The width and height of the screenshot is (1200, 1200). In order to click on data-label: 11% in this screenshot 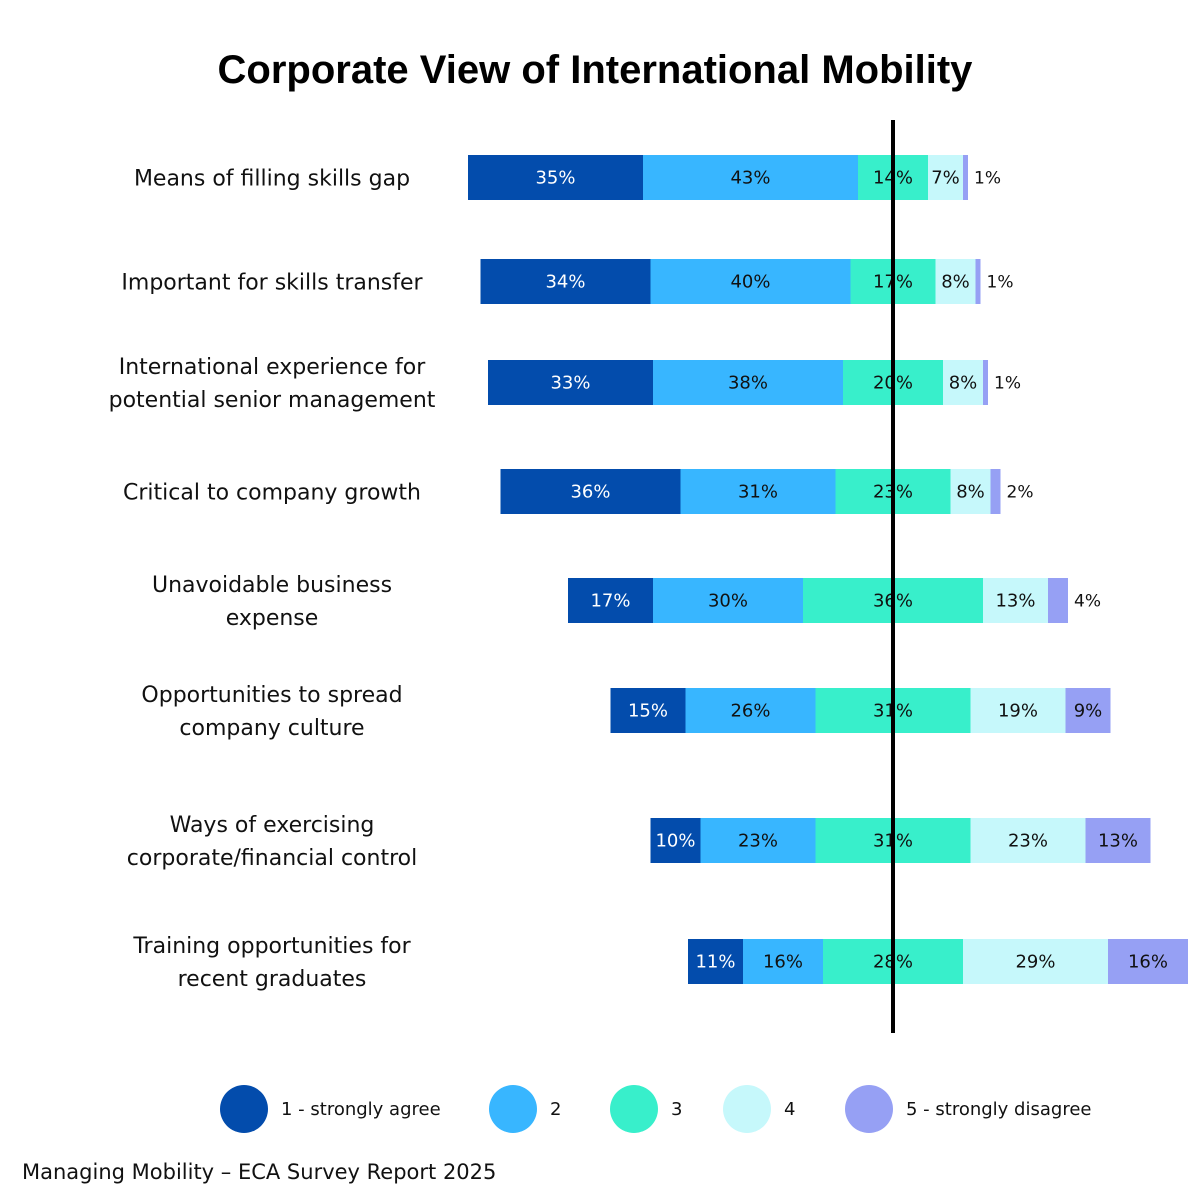, I will do `click(715, 962)`.